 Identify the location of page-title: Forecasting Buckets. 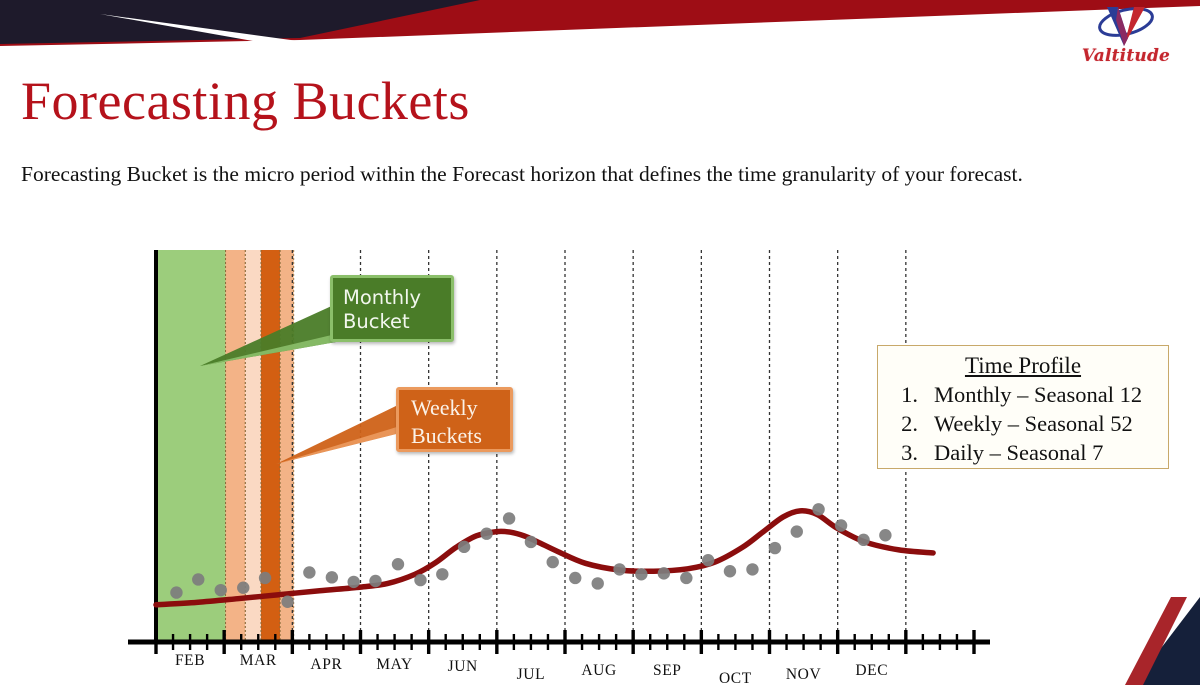
(245, 101).